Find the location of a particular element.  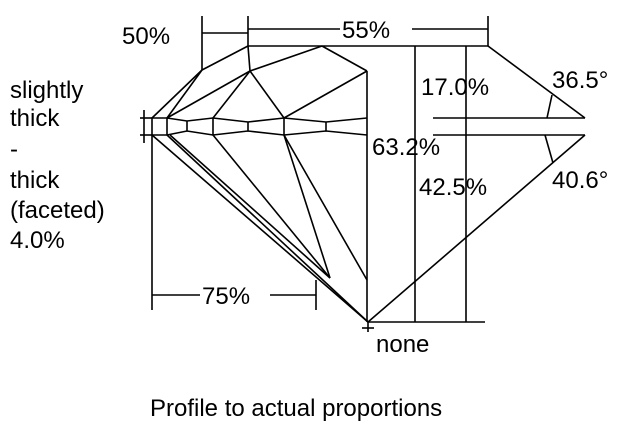

table-width-label: 50% is located at coordinates (146, 36).